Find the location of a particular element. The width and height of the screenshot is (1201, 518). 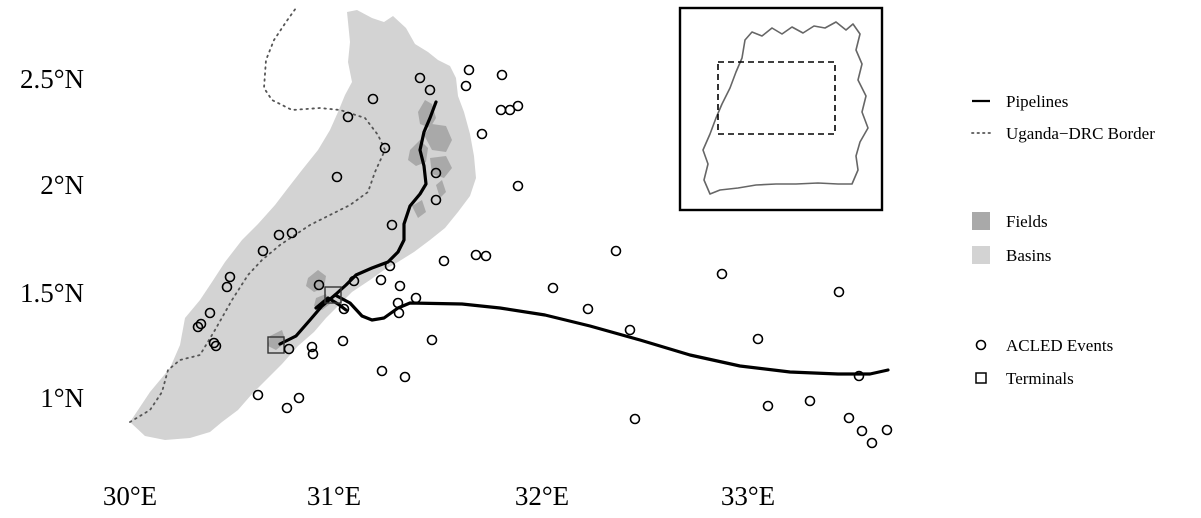

y-tick-label: 1.5°N is located at coordinates (52, 293).